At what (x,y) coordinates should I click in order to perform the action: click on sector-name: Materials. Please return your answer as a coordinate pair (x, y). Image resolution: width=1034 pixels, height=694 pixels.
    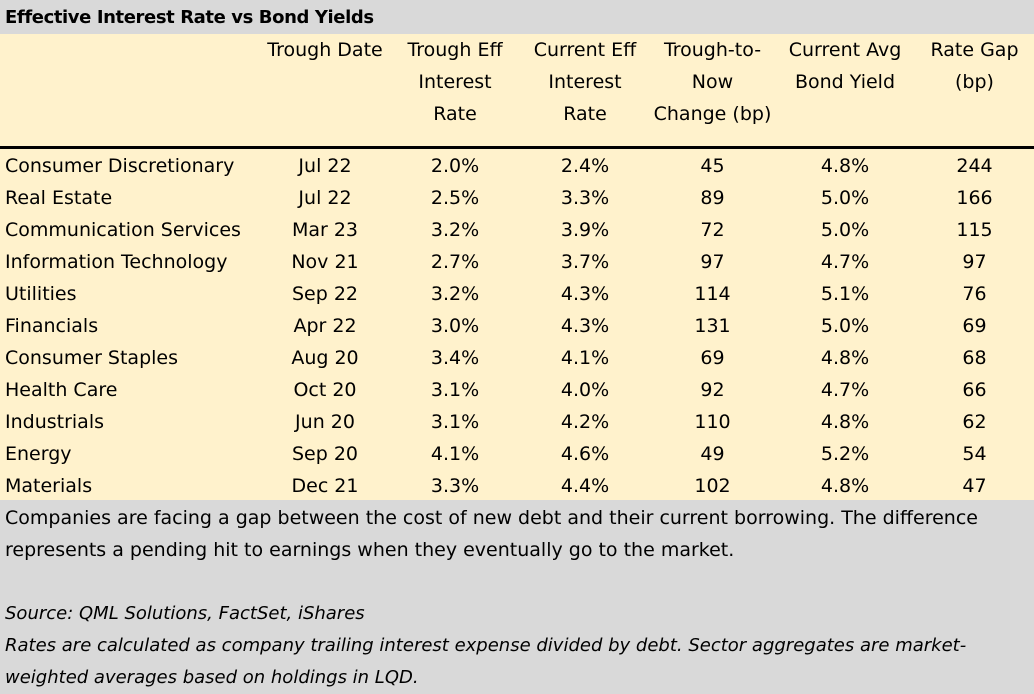
    Looking at the image, I should click on (49, 486).